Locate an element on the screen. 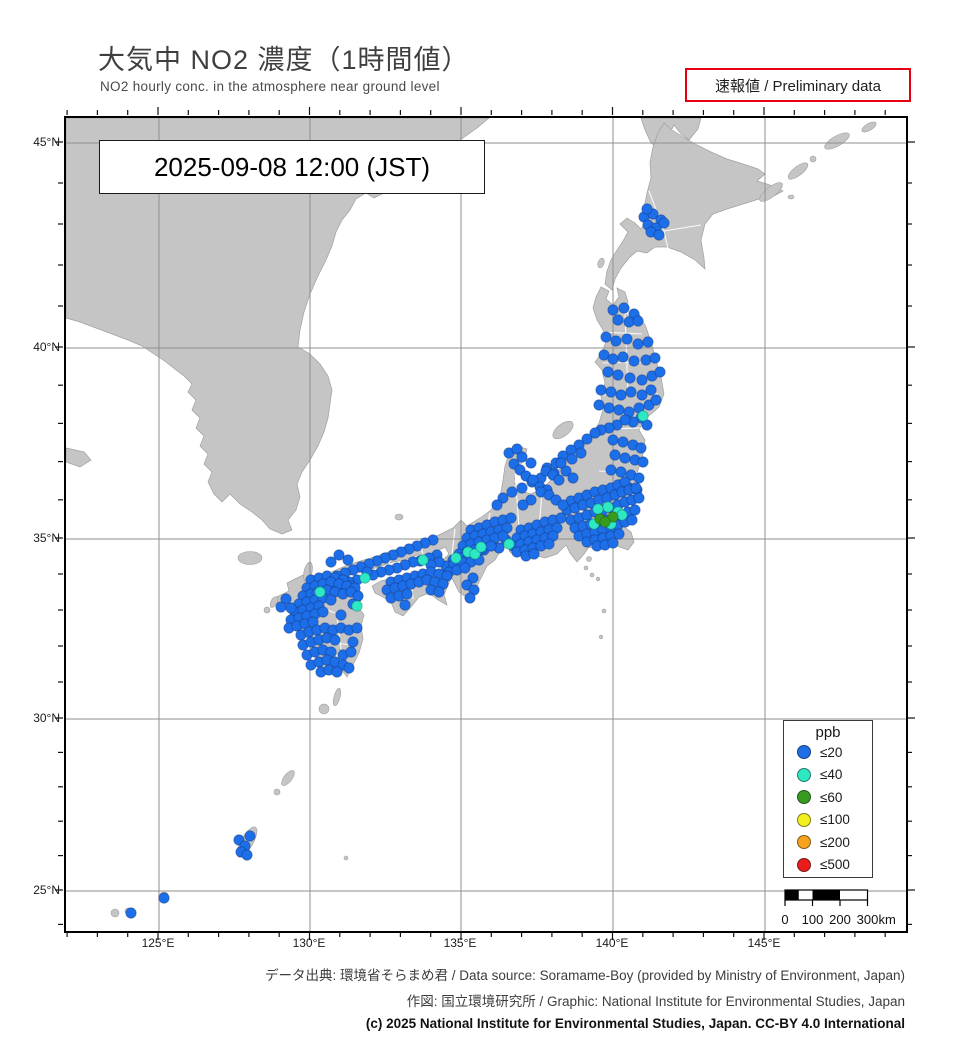  landmass-hokkaido is located at coordinates (694, 206).